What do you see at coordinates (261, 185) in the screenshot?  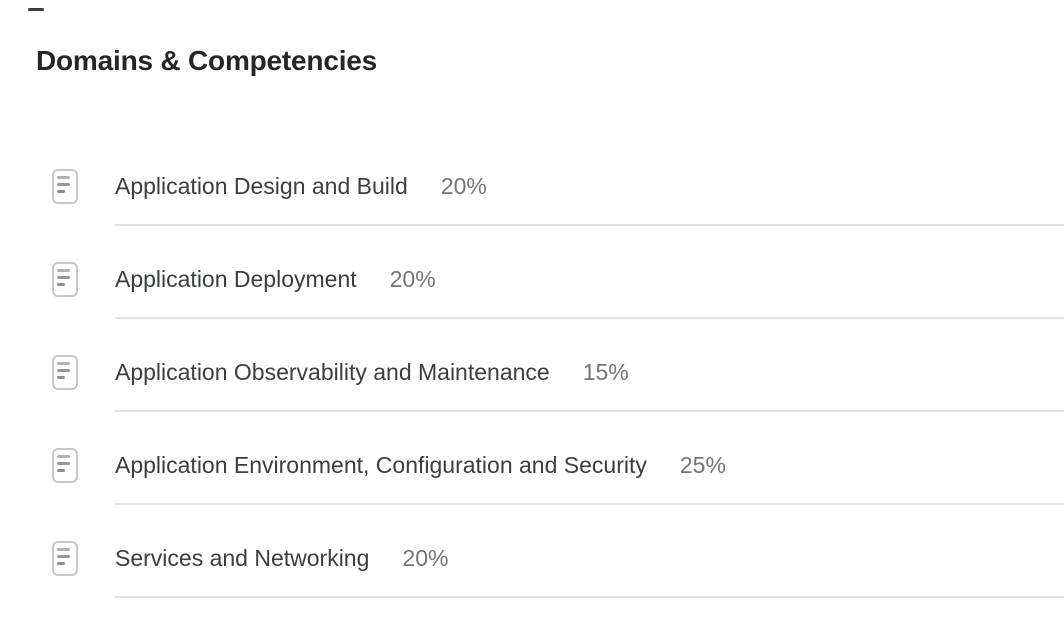 I see `domain-name: Application Design and Build` at bounding box center [261, 185].